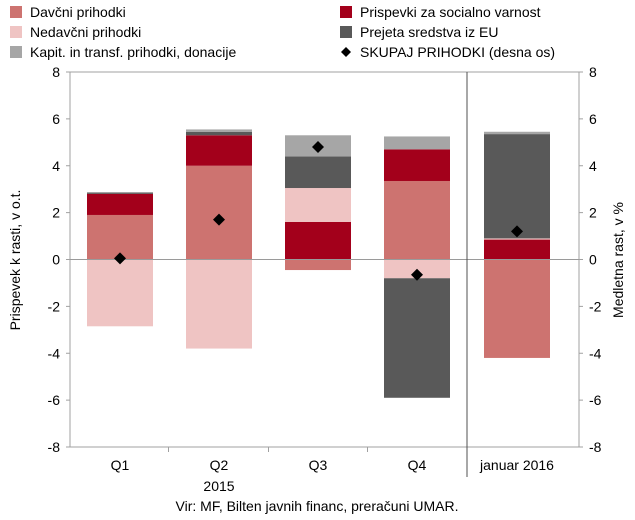  What do you see at coordinates (56, 260) in the screenshot?
I see `y-tick-label-left: 0` at bounding box center [56, 260].